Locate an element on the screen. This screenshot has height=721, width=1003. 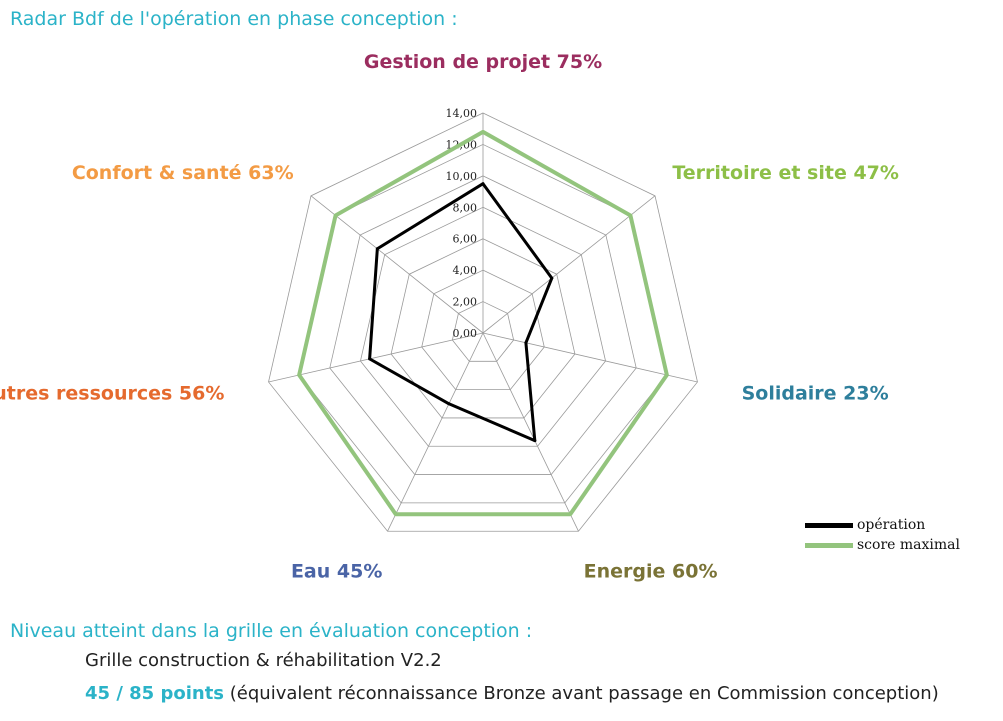
series-operation is located at coordinates (461, 312).